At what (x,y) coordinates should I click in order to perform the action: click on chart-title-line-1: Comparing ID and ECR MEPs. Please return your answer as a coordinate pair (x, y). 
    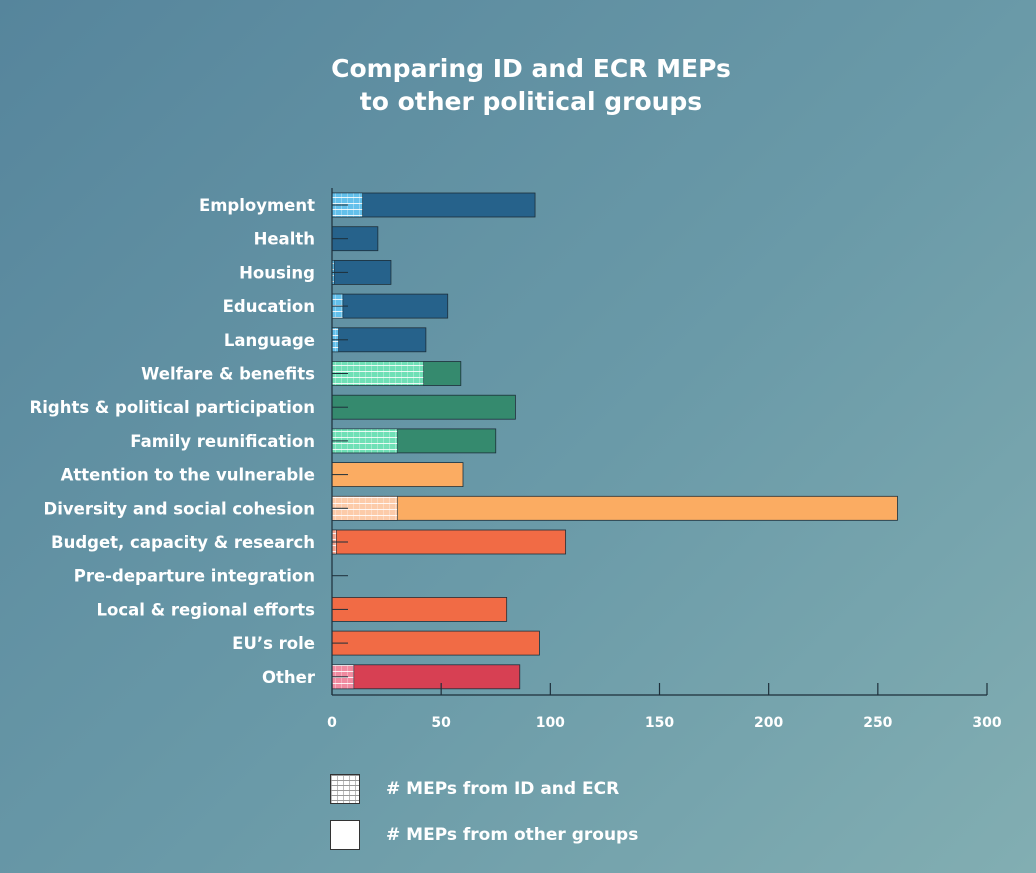
    Looking at the image, I should click on (531, 68).